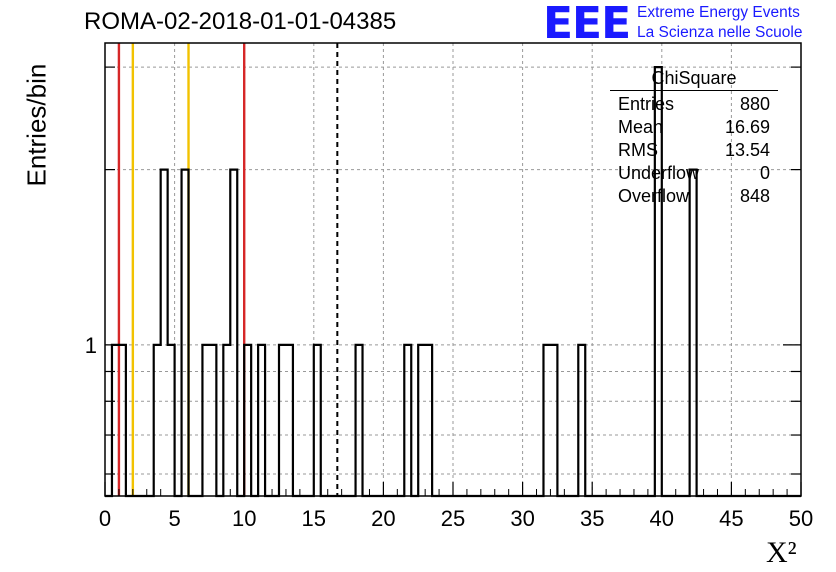  What do you see at coordinates (592, 518) in the screenshot?
I see `x-tick-label: 35` at bounding box center [592, 518].